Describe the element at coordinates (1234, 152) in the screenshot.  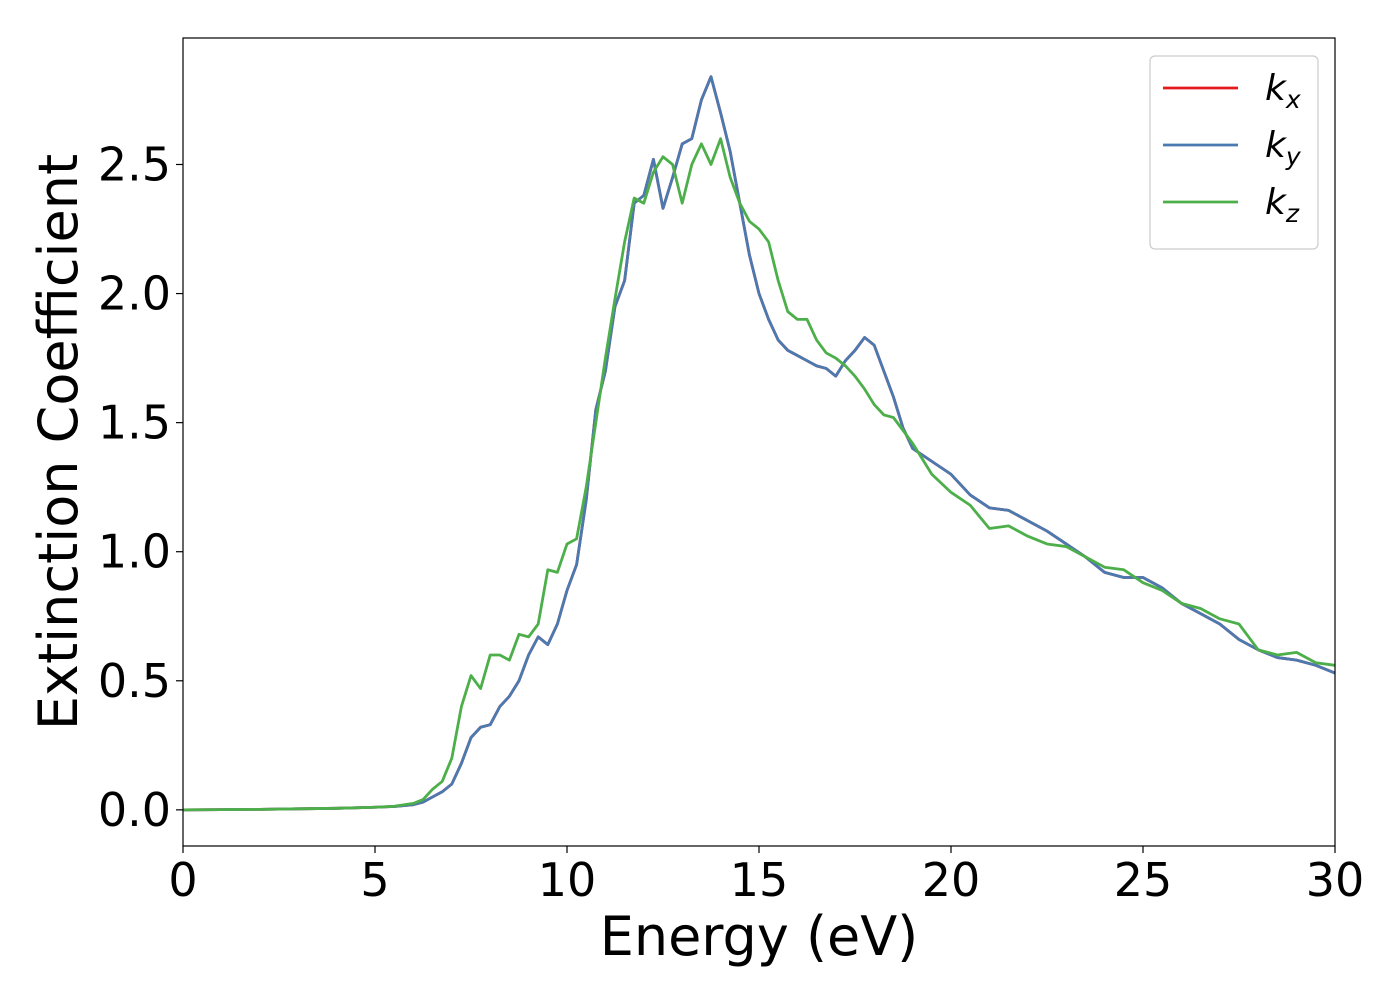
I see `legend: kx ky kz` at that location.